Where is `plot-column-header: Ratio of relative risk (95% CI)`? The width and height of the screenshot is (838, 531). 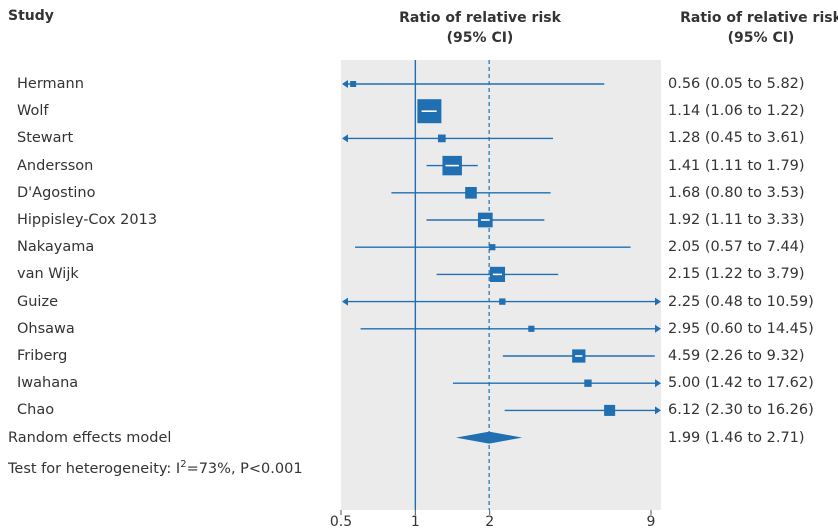
plot-column-header: Ratio of relative risk (95% CI) is located at coordinates (480, 28).